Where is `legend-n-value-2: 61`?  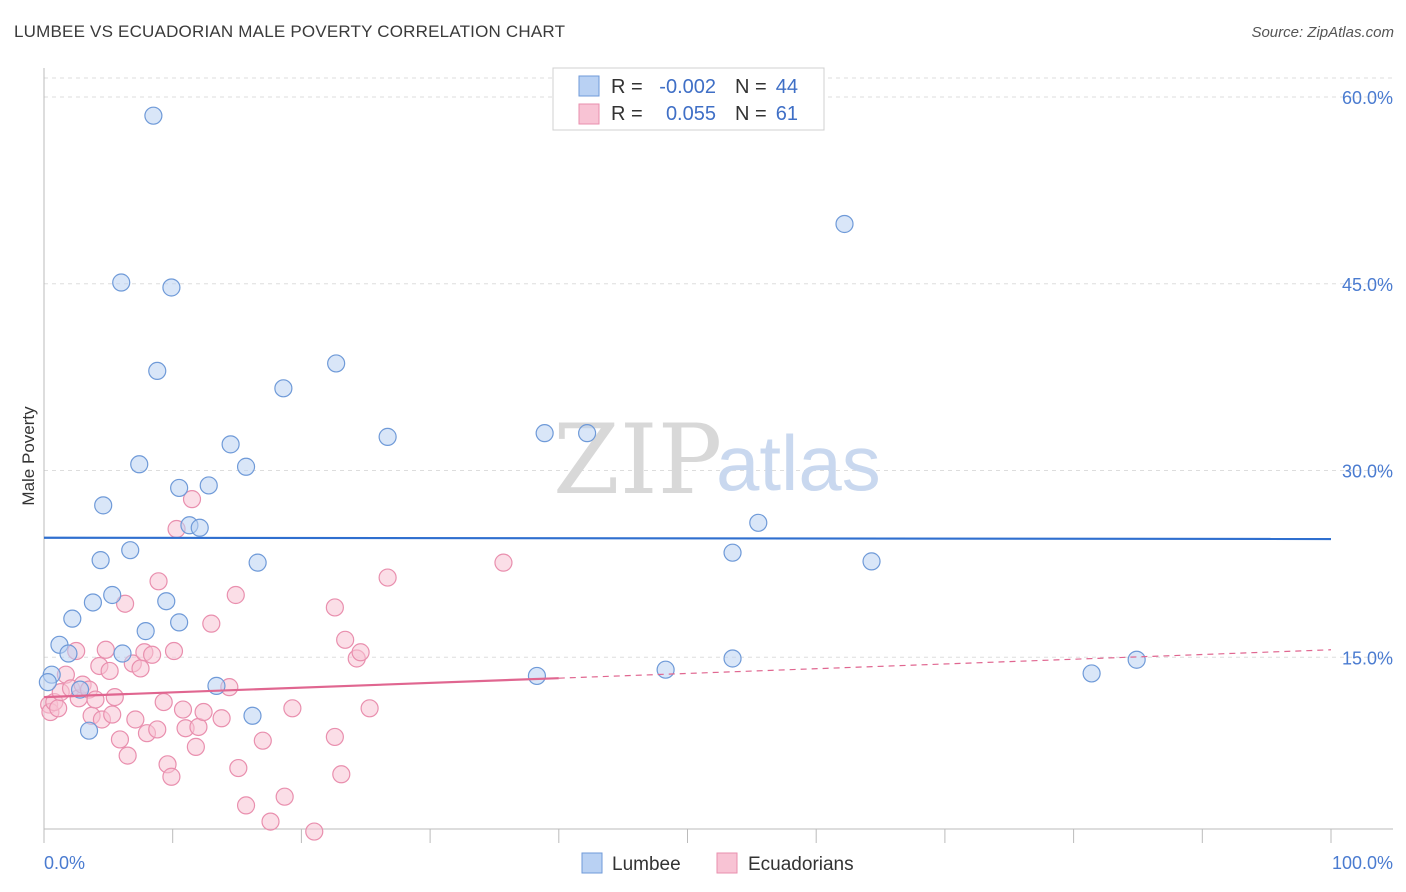 legend-n-value-2: 61 is located at coordinates (787, 114).